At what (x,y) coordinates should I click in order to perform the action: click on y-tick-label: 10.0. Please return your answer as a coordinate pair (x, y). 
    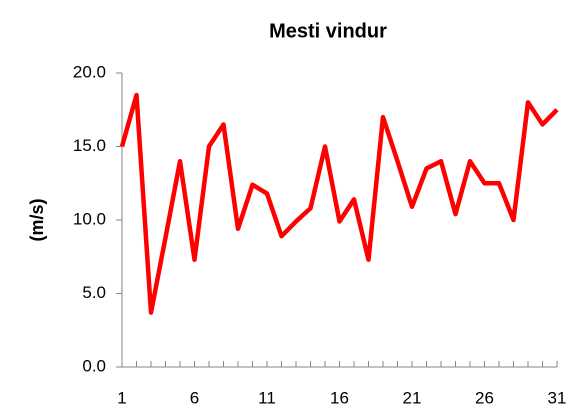
    Looking at the image, I should click on (89, 218).